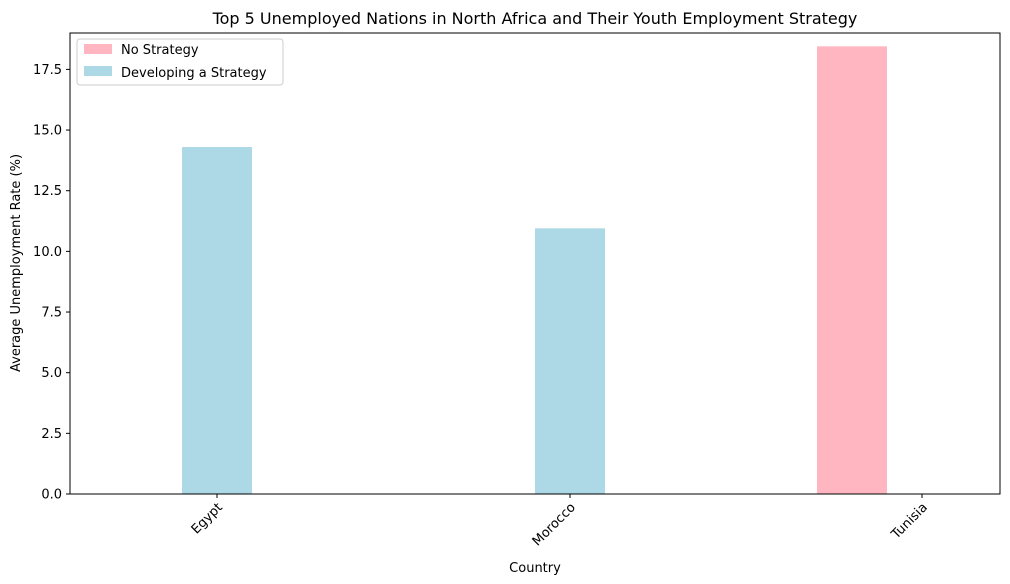  What do you see at coordinates (570, 361) in the screenshot?
I see `bar-developing-a-strategy-morocco` at bounding box center [570, 361].